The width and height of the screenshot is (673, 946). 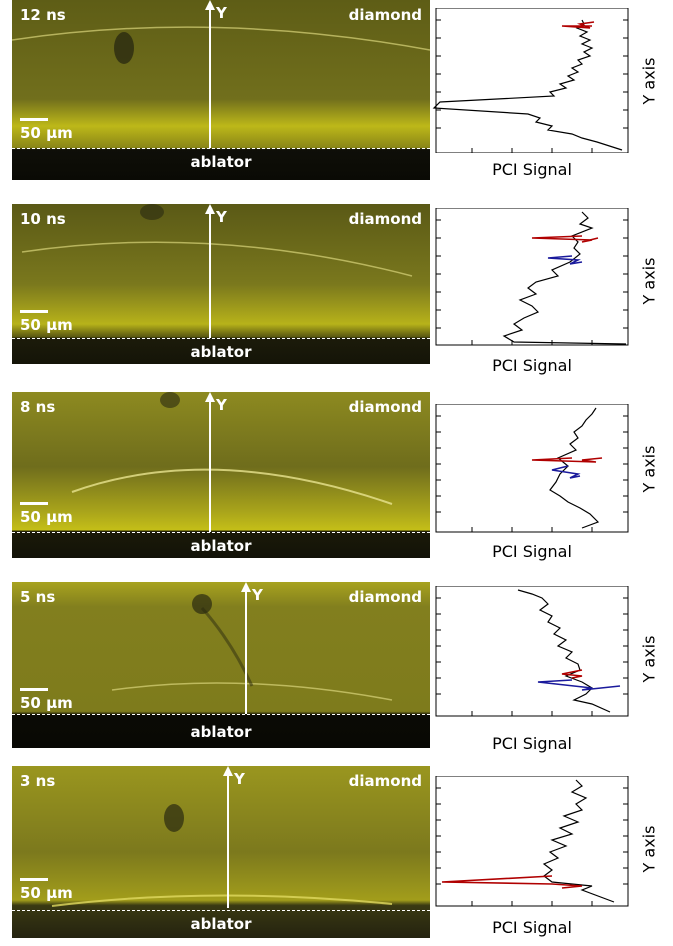 I want to click on time-label: 10 ns, so click(x=43, y=219).